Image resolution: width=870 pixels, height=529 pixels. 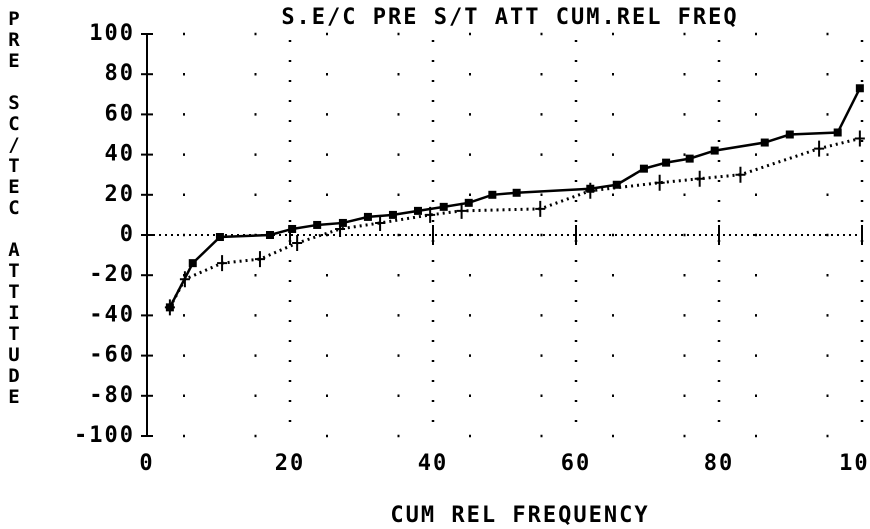 What do you see at coordinates (854, 463) in the screenshot?
I see `x-tick-label: 100` at bounding box center [854, 463].